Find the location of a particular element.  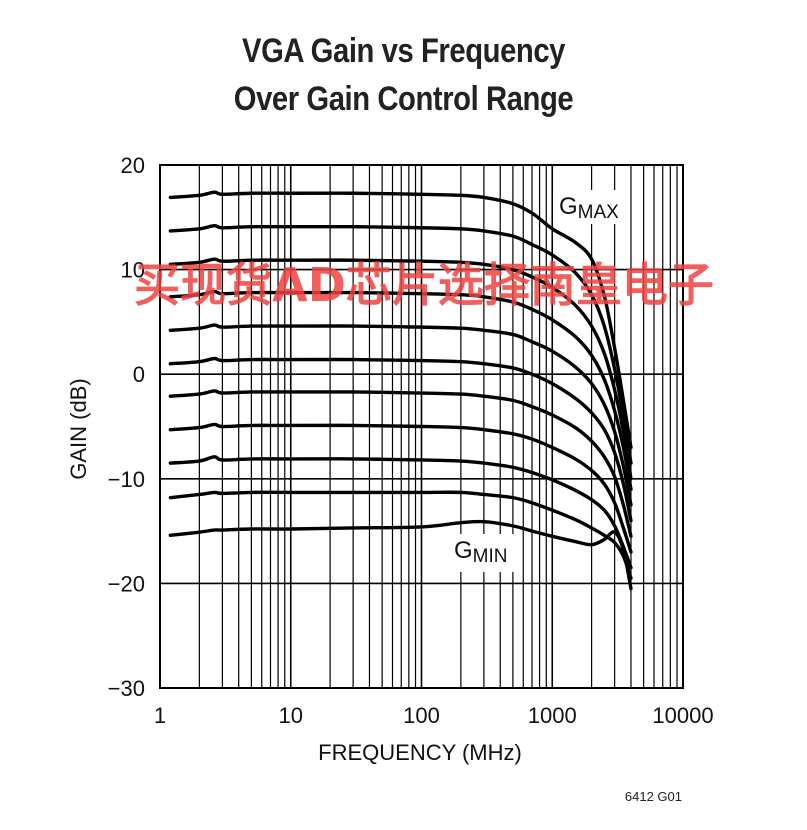

figure-id: 6412 G01 is located at coordinates (653, 796).